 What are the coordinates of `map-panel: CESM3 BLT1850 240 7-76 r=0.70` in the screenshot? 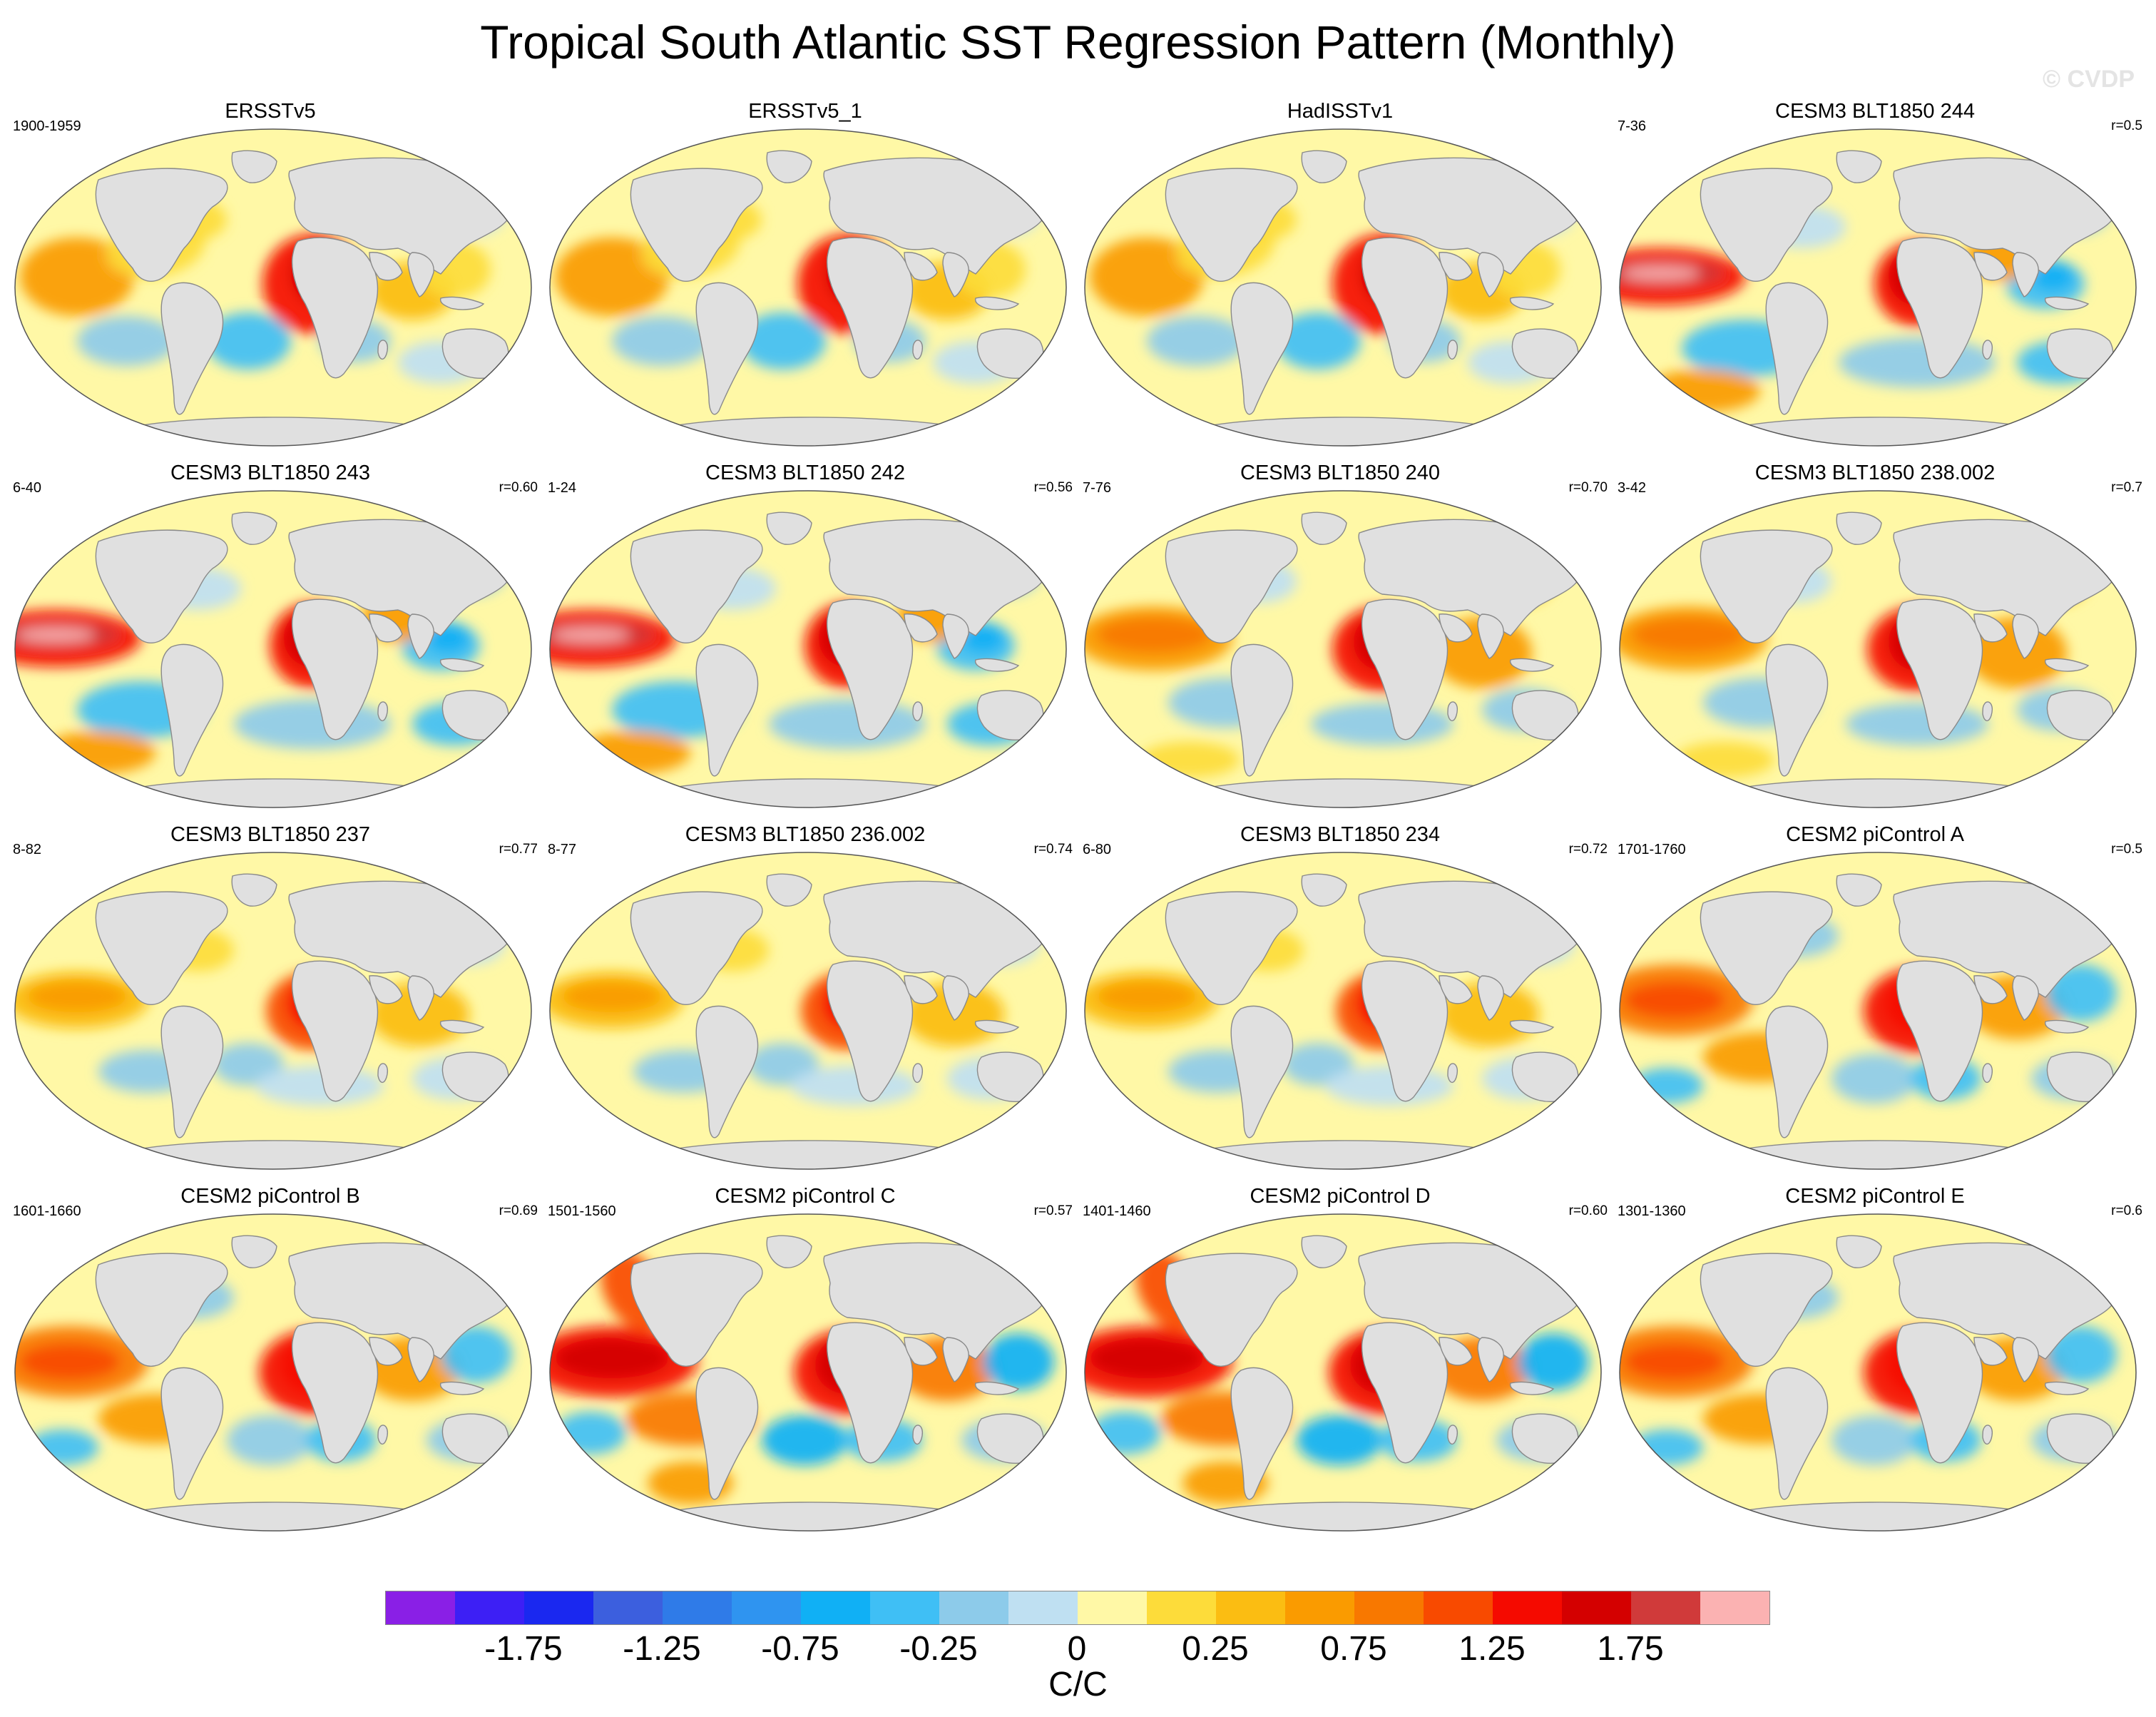 It's located at (1340, 636).